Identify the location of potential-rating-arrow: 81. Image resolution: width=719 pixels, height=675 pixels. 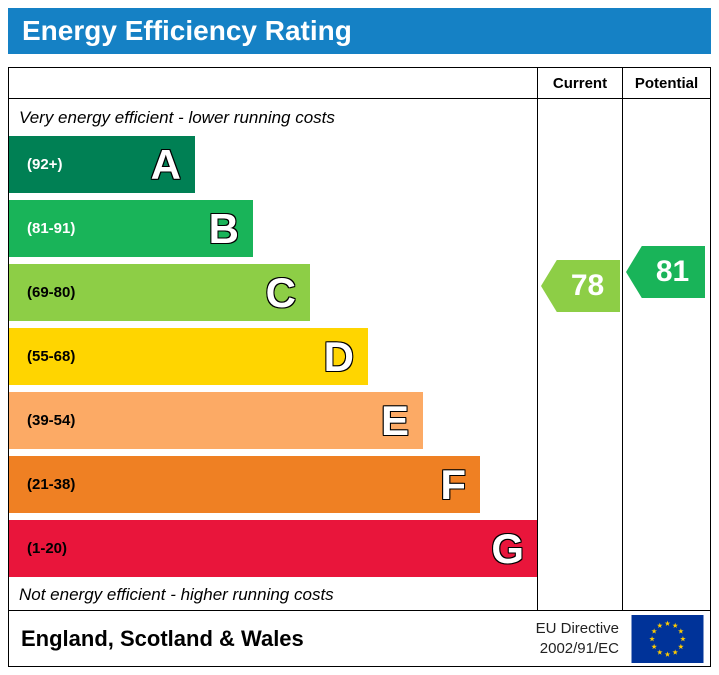
(665, 272).